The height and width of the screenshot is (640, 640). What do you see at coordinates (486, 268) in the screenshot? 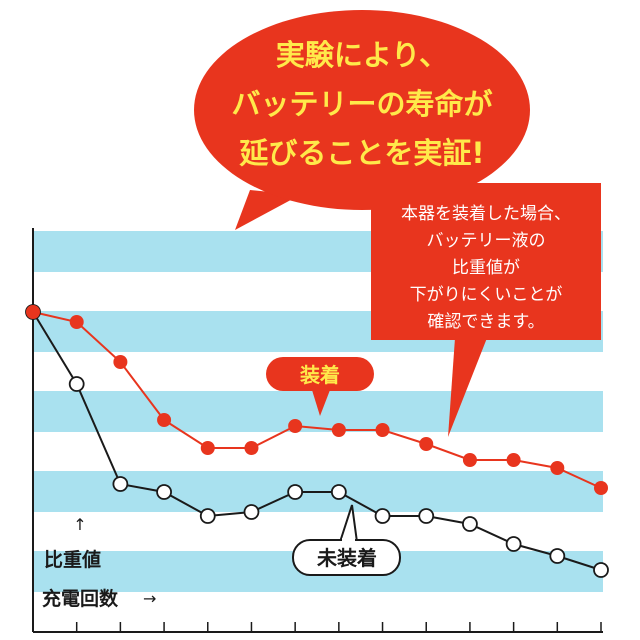
I see `callout-line-3: 比重値が` at bounding box center [486, 268].